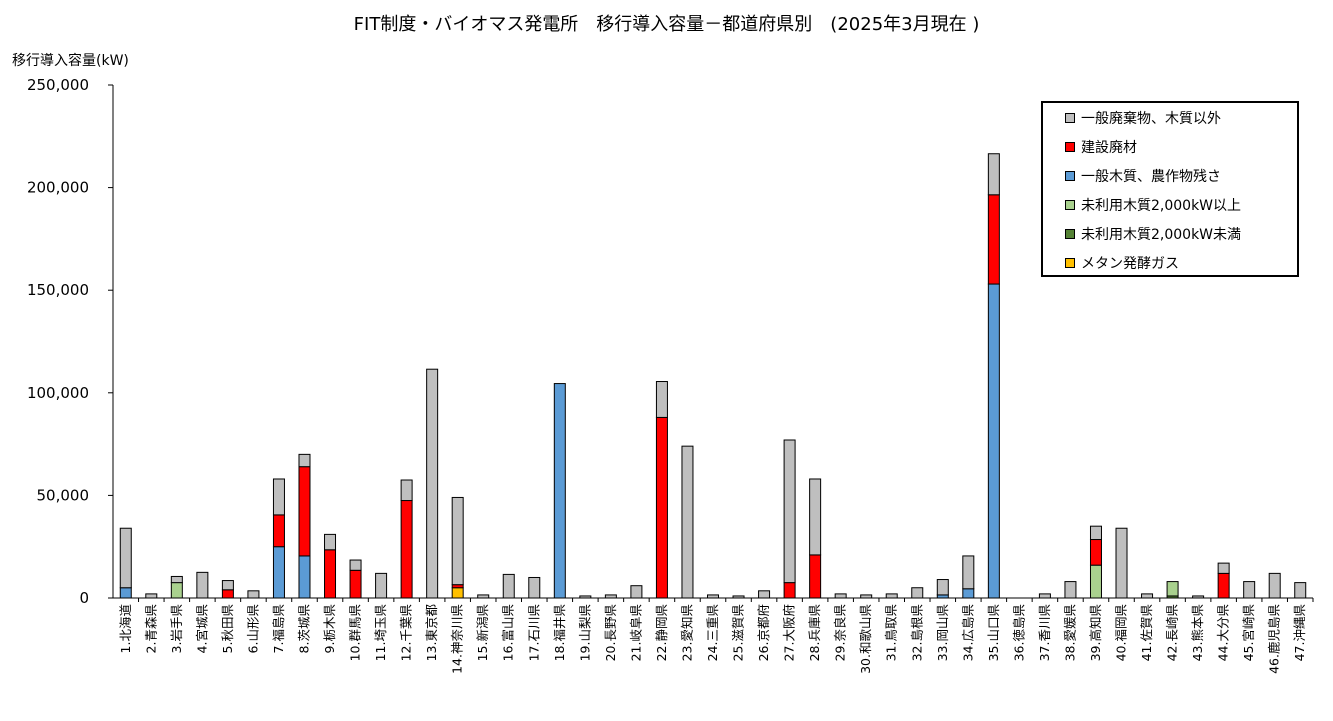  Describe the element at coordinates (891, 632) in the screenshot. I see `x-category-label: 31.鳥取県` at that location.